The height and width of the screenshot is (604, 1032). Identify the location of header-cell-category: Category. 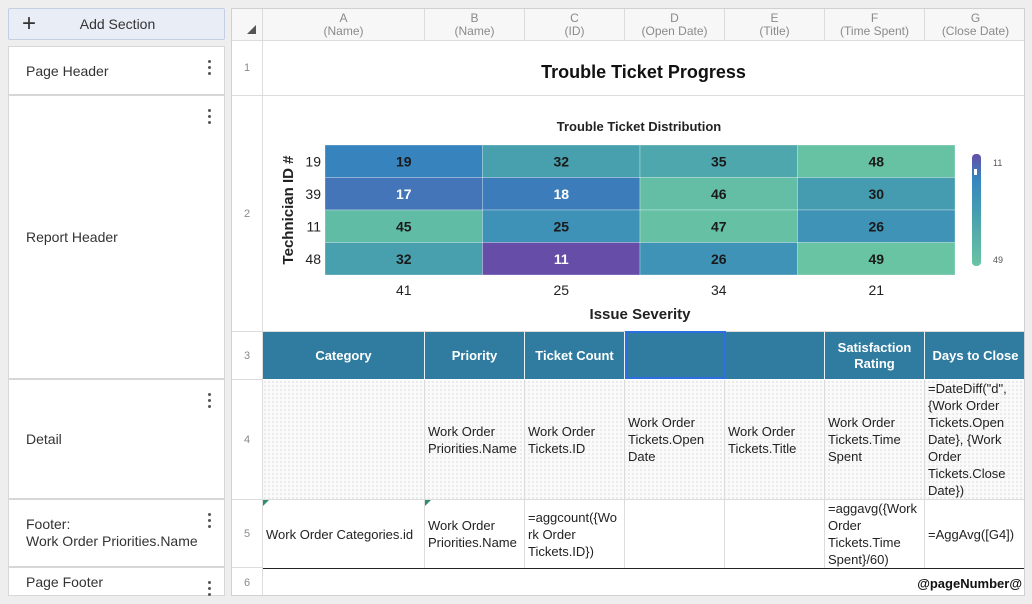
(344, 355).